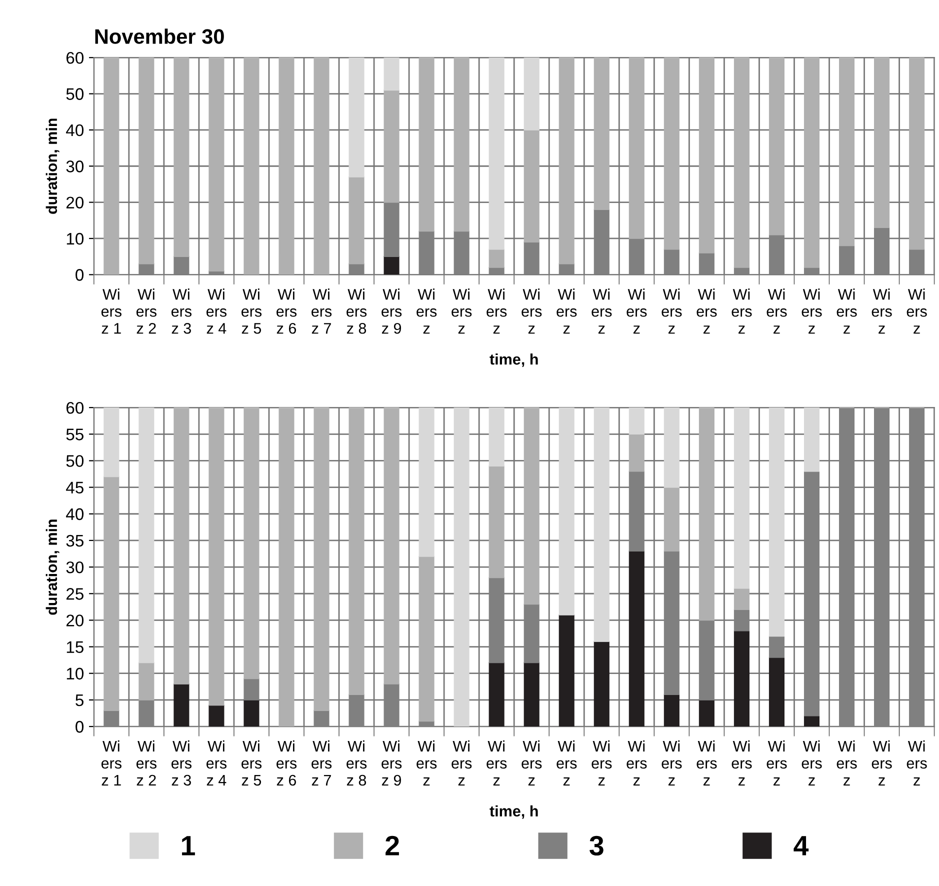 Image resolution: width=939 pixels, height=886 pixels. I want to click on y-tick-label: 25, so click(75, 594).